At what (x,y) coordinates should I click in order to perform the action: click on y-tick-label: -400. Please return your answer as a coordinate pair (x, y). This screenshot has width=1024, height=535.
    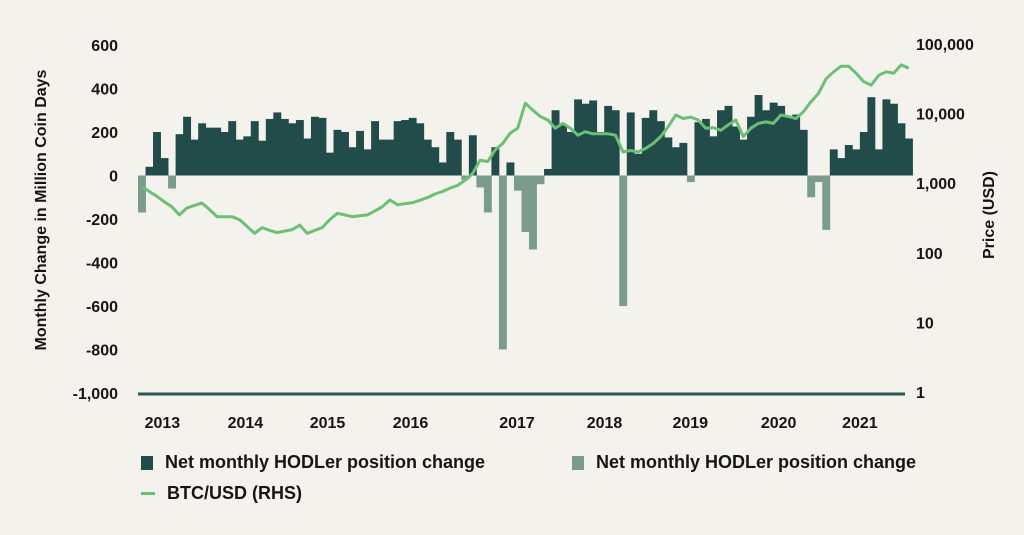
    Looking at the image, I should click on (102, 264).